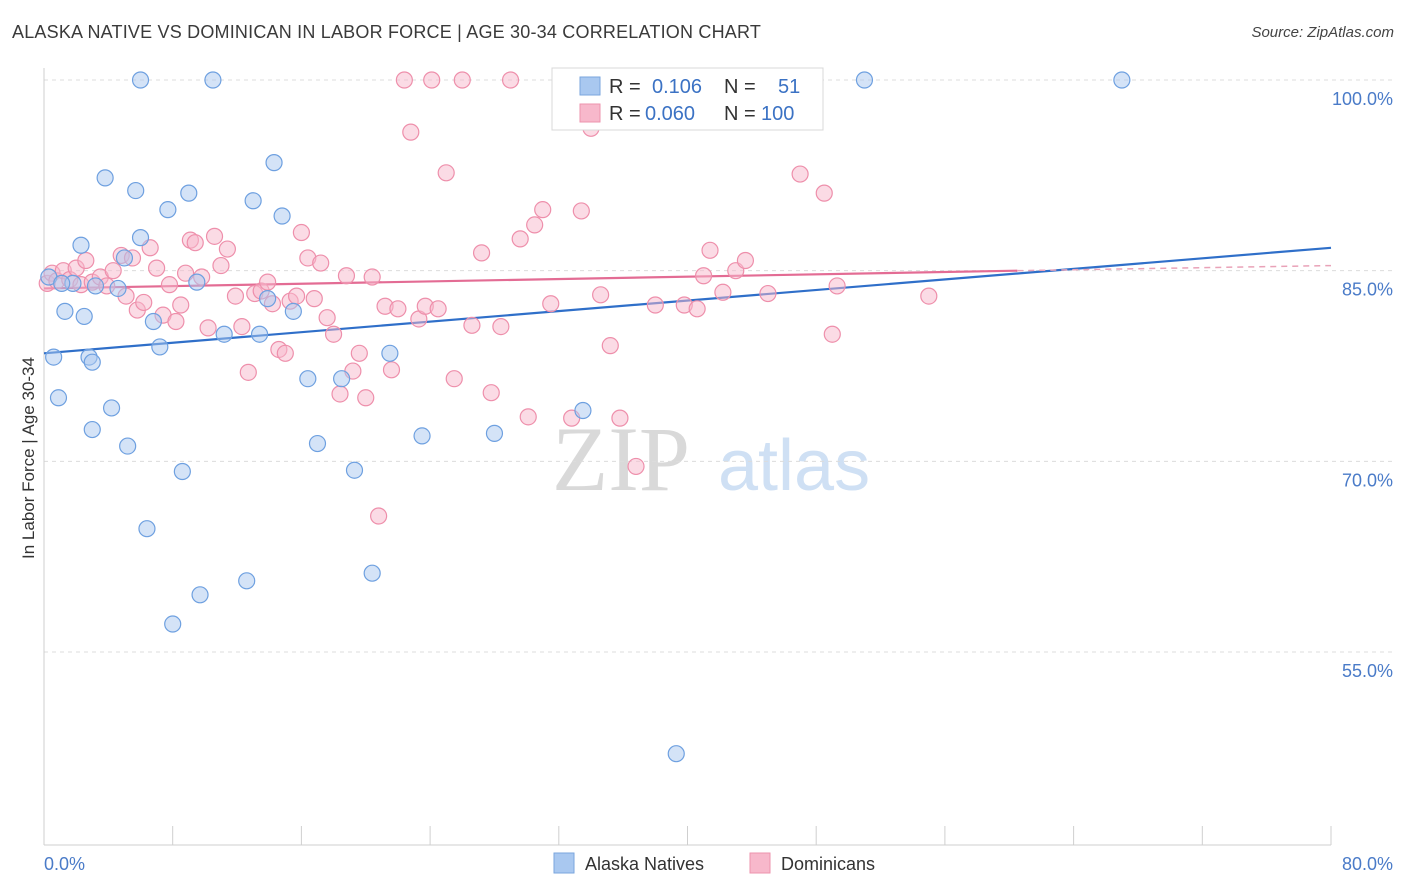 This screenshot has height=892, width=1406. Describe the element at coordinates (740, 87) in the screenshot. I see `legend-n-label-1: N =` at that location.